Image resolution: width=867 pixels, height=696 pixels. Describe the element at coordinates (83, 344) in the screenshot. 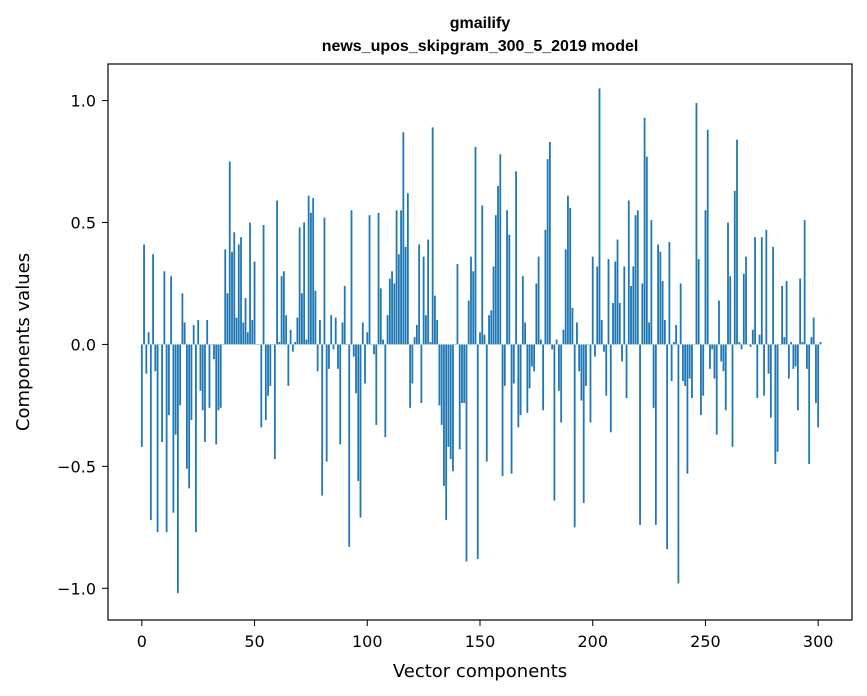

I see `y-tick-label: 0.0` at that location.